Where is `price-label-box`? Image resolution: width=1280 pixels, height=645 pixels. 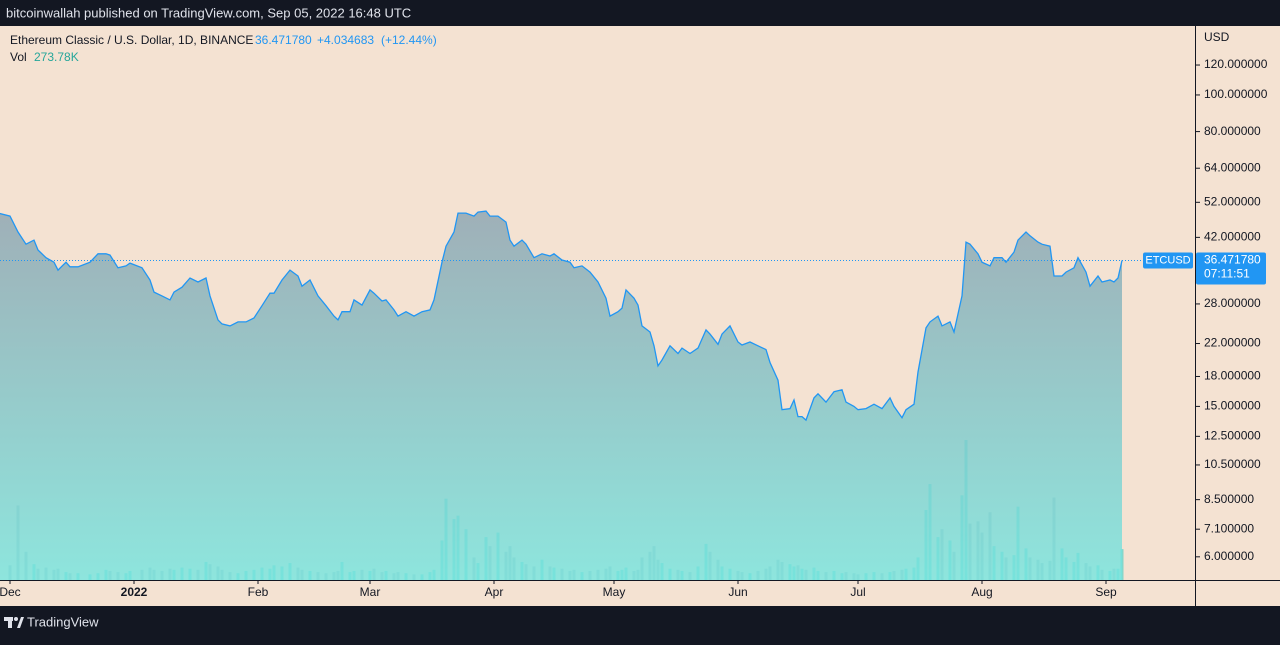 price-label-box is located at coordinates (1231, 268).